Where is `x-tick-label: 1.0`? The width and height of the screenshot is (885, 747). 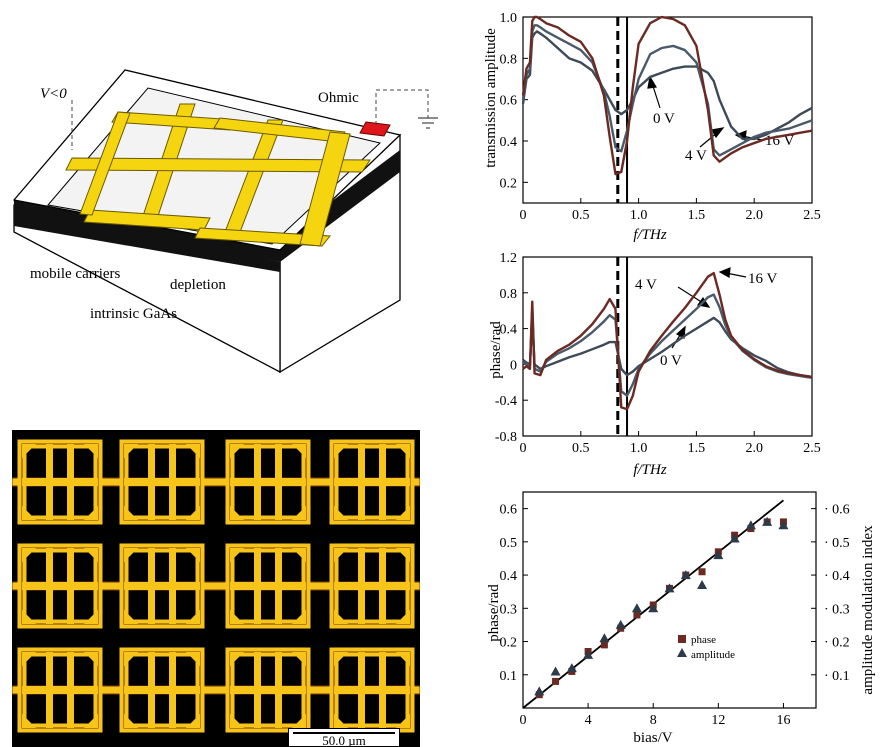
x-tick-label: 1.0 is located at coordinates (639, 448).